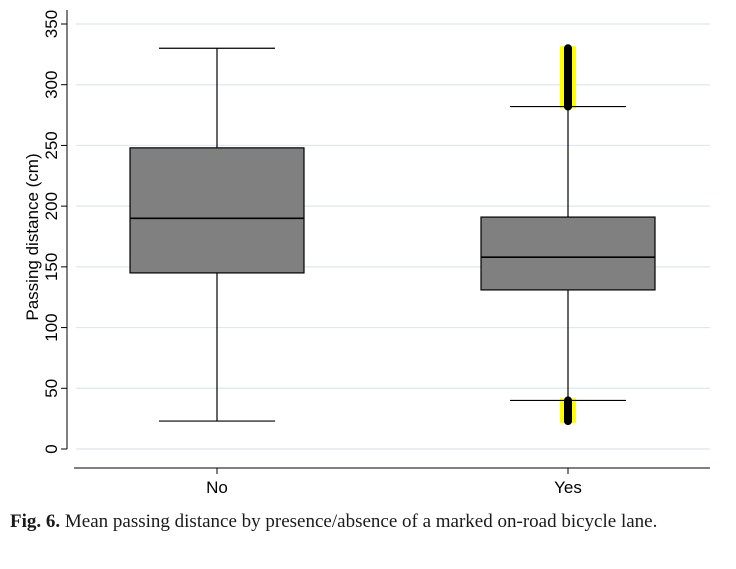  Describe the element at coordinates (32, 236) in the screenshot. I see `y-axis-label: Passing distance (cm)` at that location.